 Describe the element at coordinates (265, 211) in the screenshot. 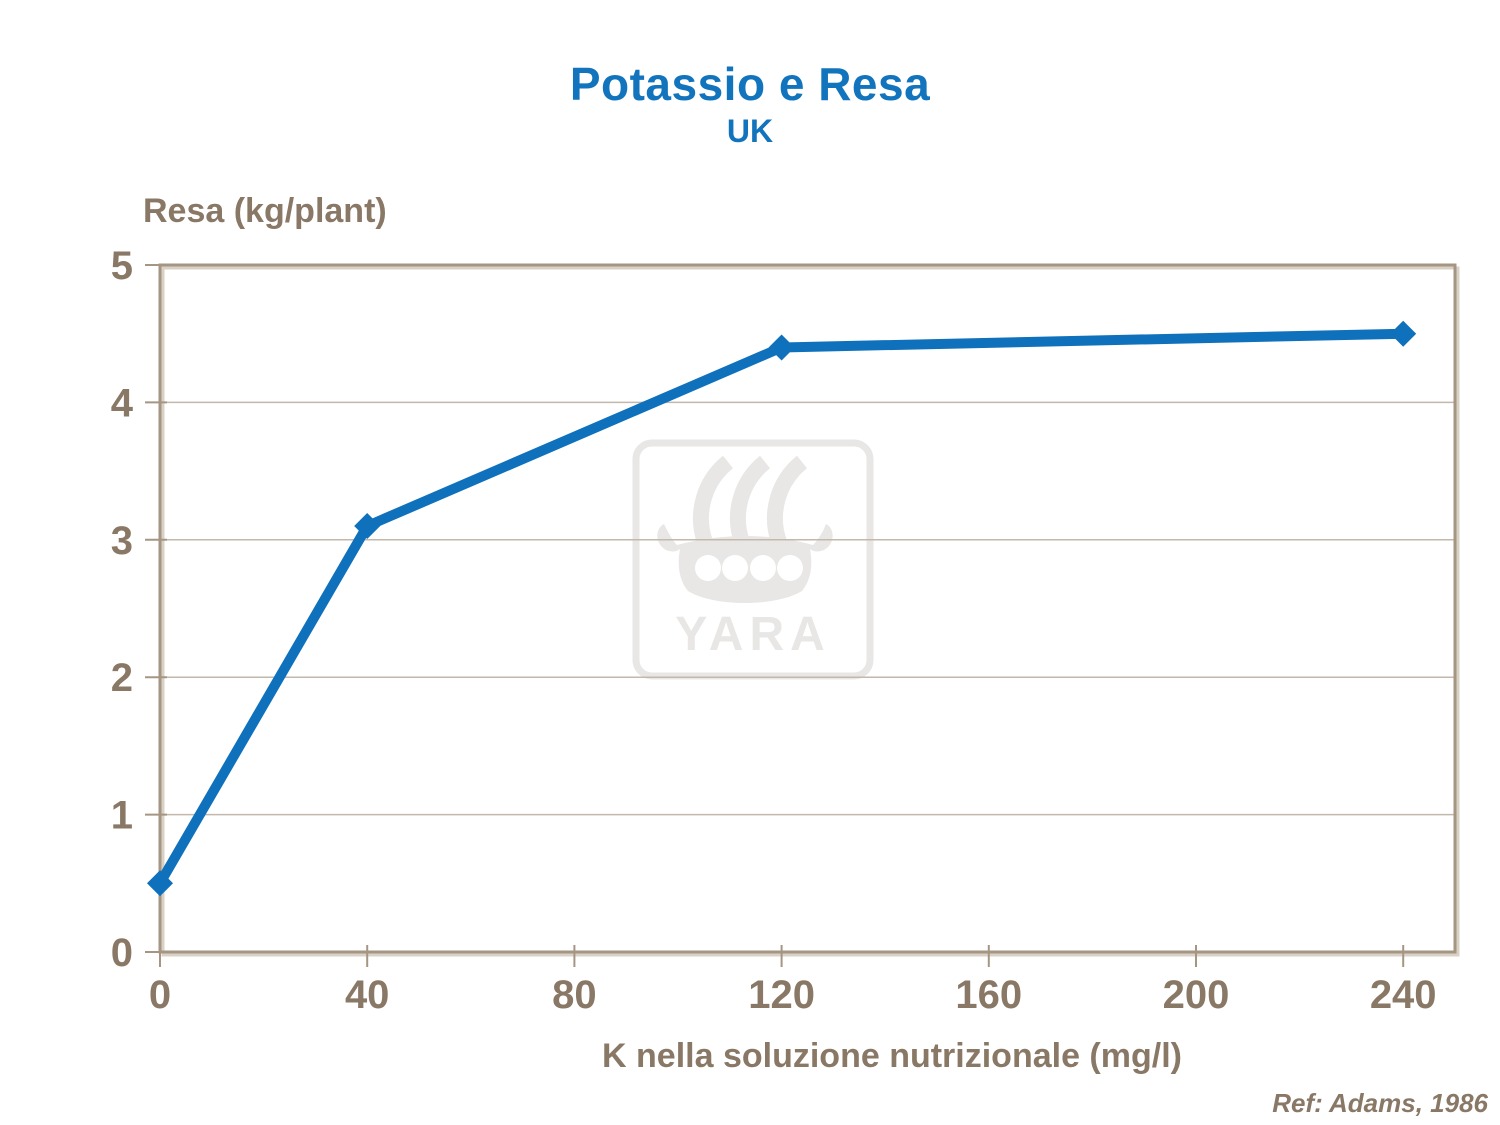

I see `y-axis-title: Resa (kg/plant)` at that location.